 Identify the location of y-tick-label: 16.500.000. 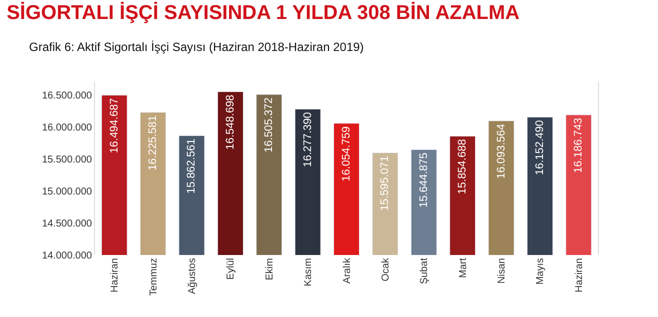
(67, 96).